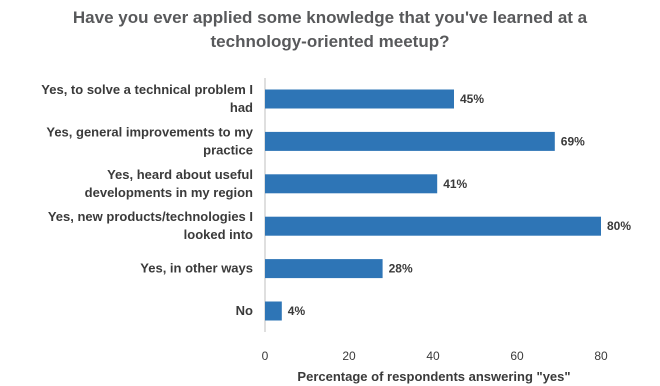 The height and width of the screenshot is (386, 660). Describe the element at coordinates (196, 268) in the screenshot. I see `category-label-4-0: Yes, in other ways` at that location.